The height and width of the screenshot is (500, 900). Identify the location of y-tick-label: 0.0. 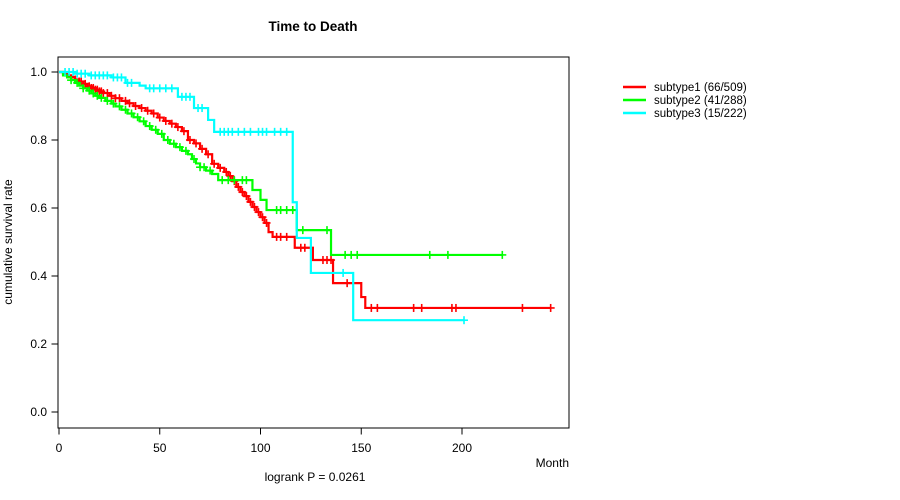
(38, 412).